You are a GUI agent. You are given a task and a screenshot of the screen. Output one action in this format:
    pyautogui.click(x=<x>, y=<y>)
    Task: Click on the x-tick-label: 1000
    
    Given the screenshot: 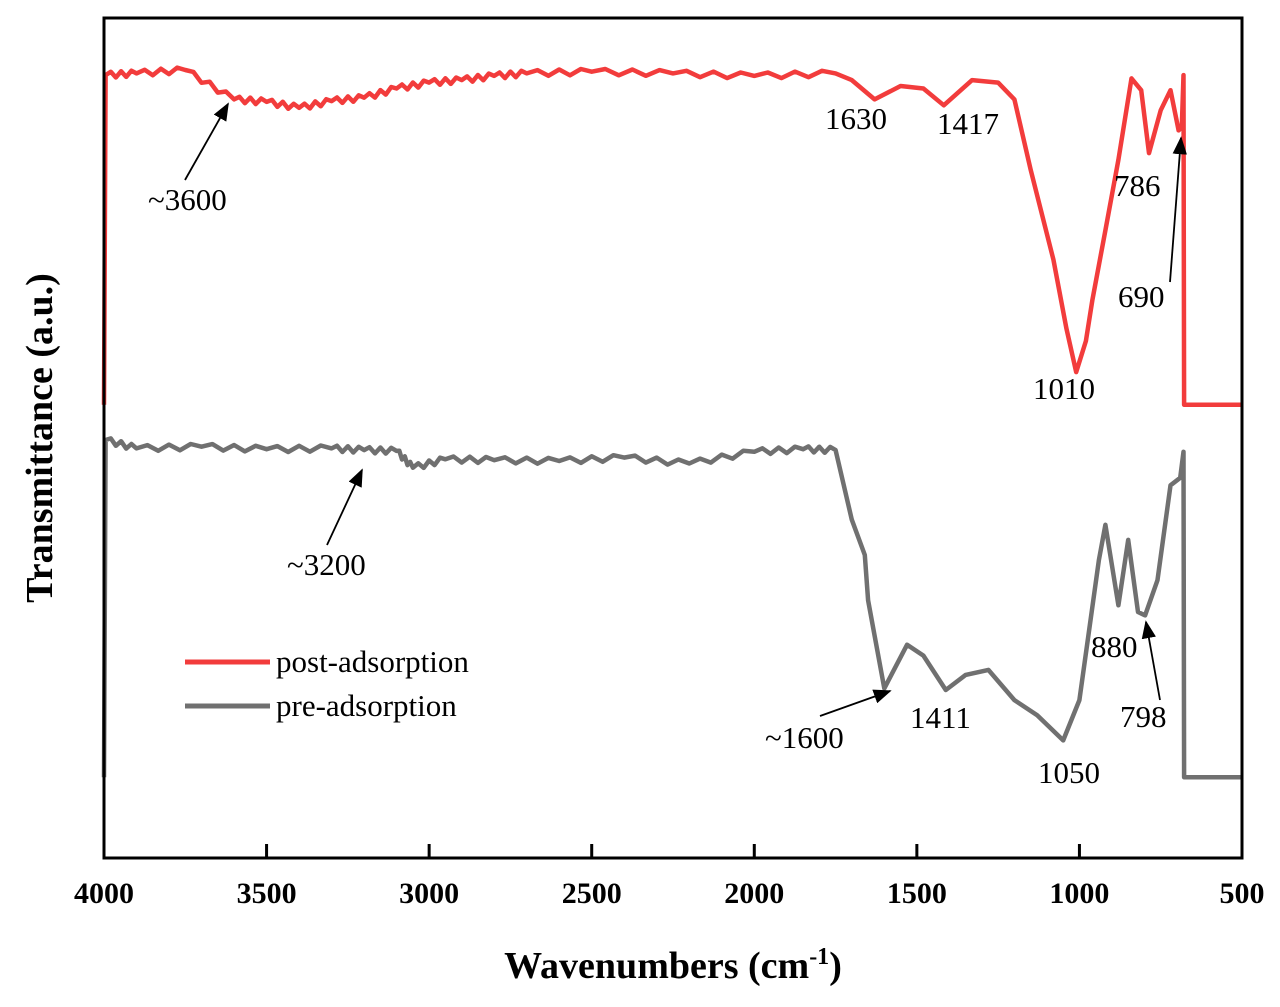 What is the action you would take?
    pyautogui.click(x=1079, y=893)
    